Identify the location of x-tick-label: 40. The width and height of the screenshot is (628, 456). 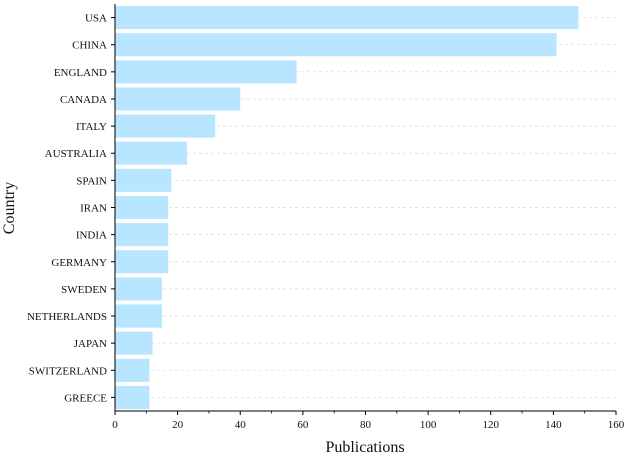
(241, 425).